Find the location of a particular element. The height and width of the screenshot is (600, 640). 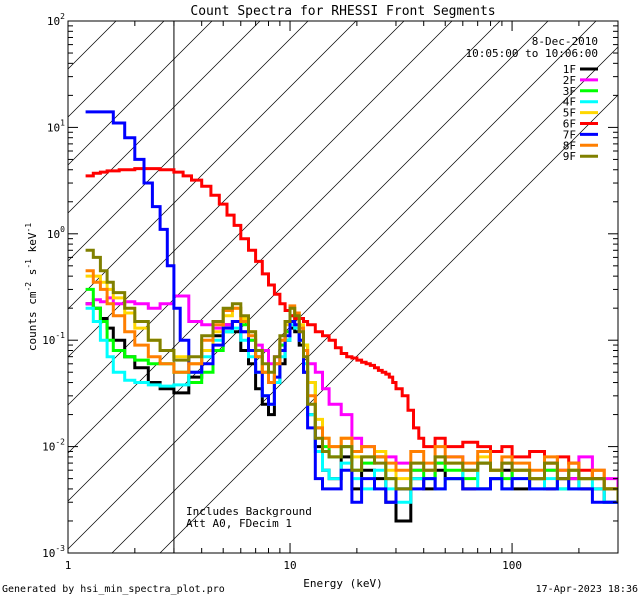

legend-label-1f: 1F is located at coordinates (569, 69).